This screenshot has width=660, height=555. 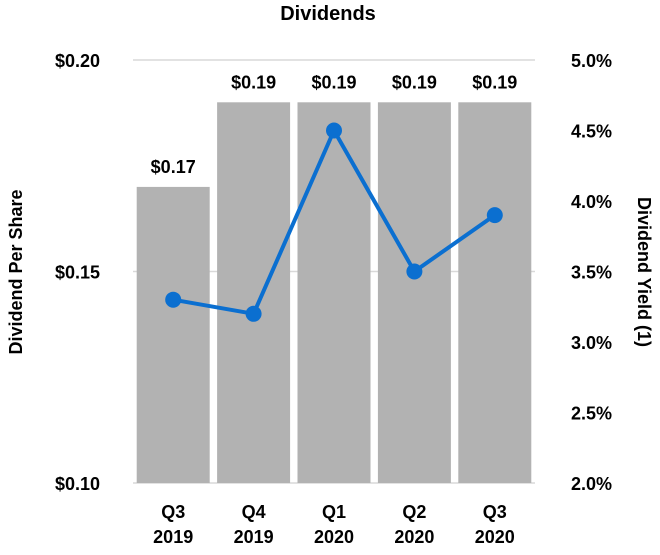 I want to click on y-tick-label: $0.15, so click(x=77, y=273).